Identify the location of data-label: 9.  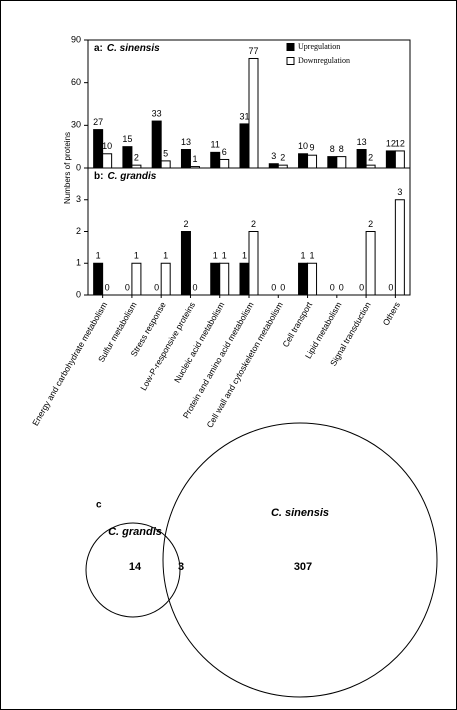
(312, 148).